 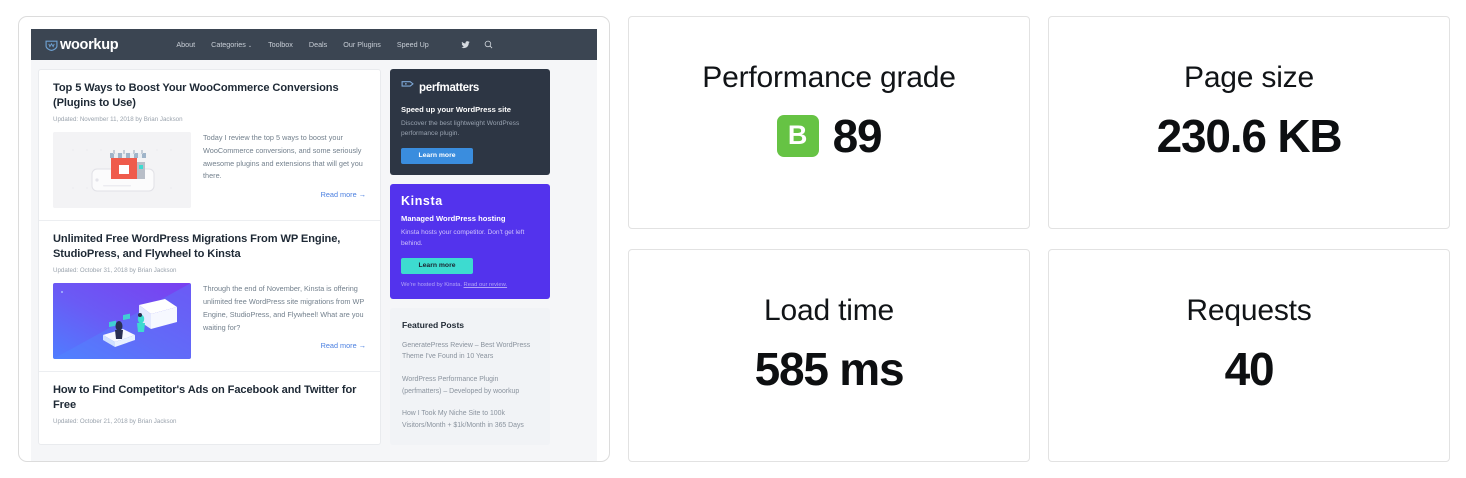 I want to click on nav-link-label: Categories, so click(x=228, y=44).